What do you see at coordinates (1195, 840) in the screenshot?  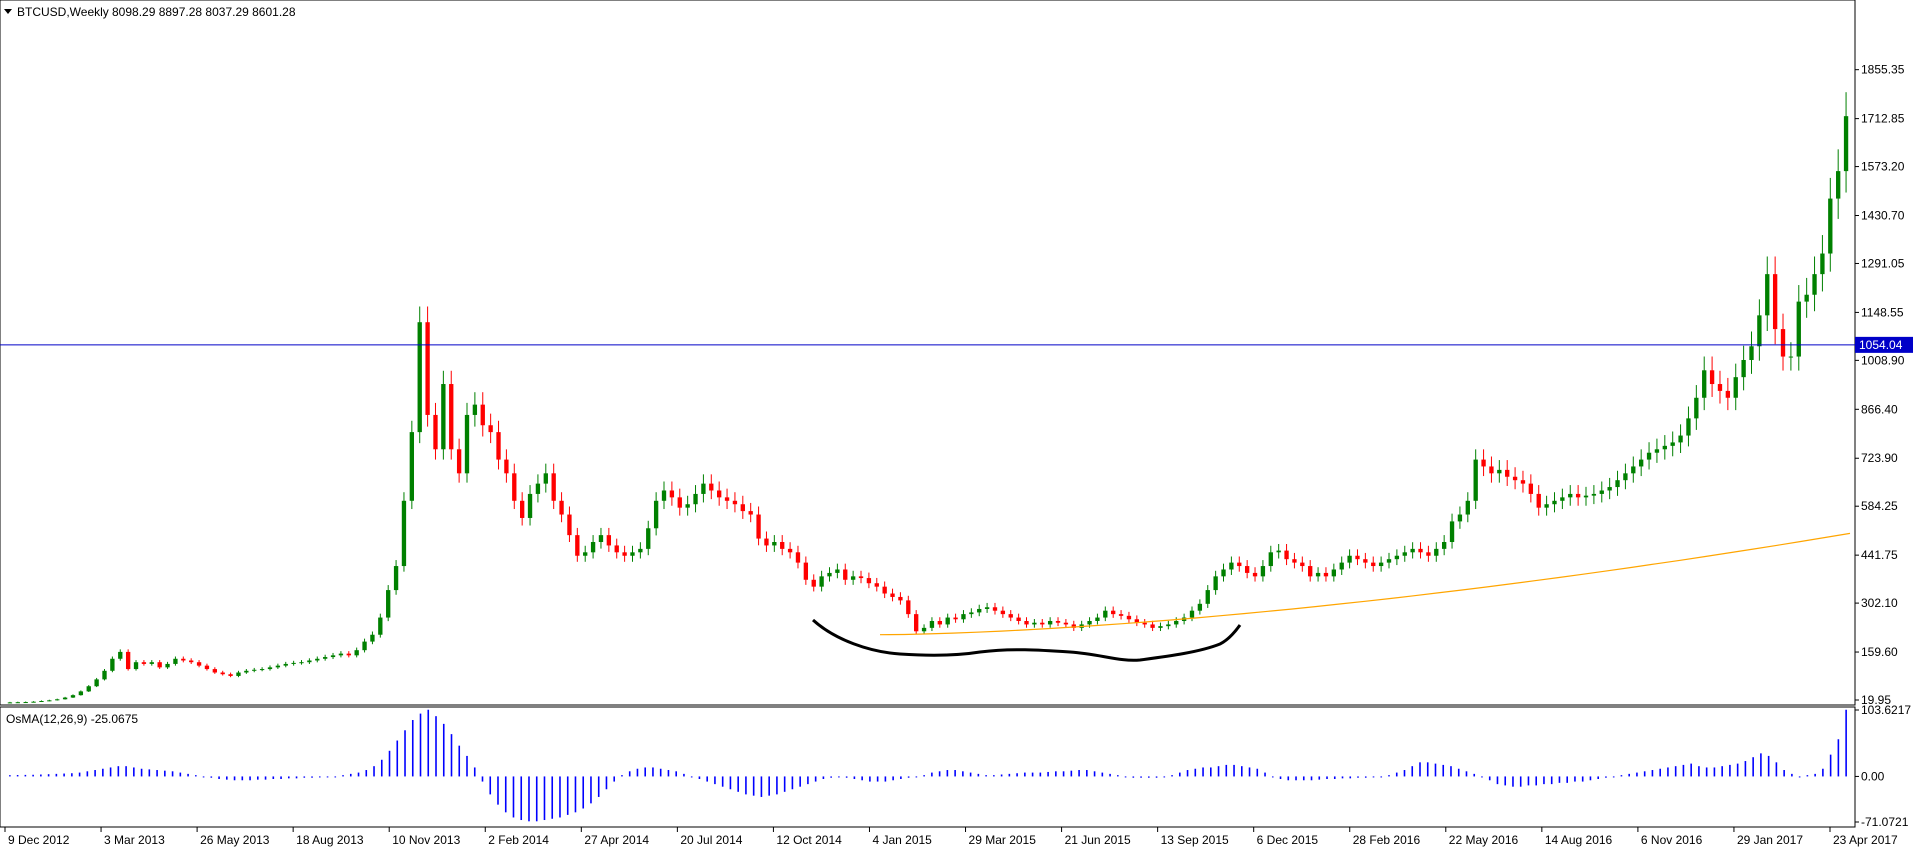 I see `time-axis-label: 13 Sep 2015` at bounding box center [1195, 840].